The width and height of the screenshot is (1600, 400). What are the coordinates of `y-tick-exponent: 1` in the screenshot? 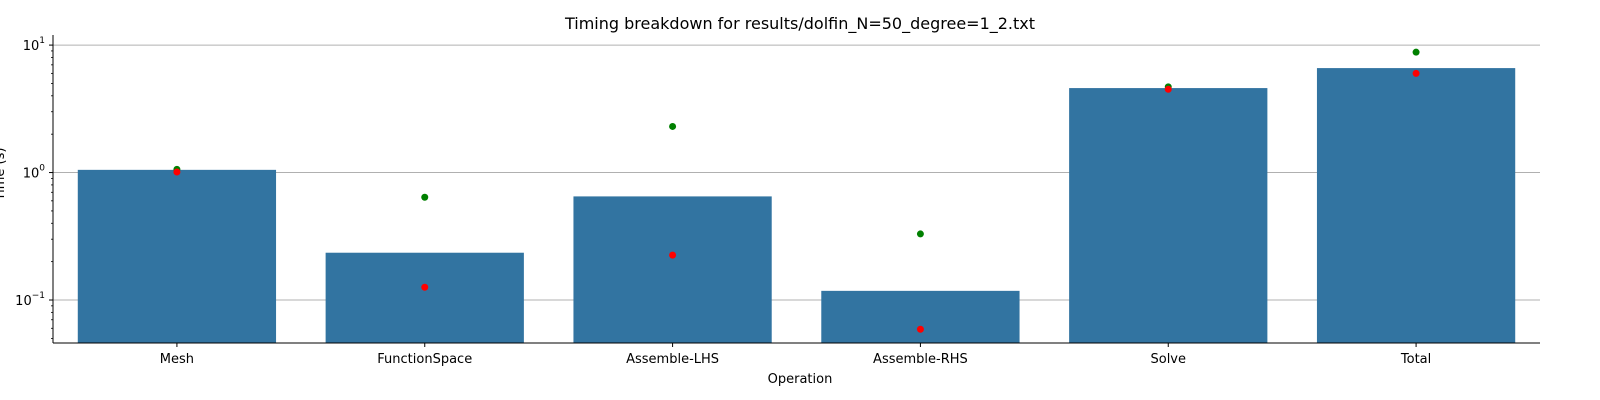 It's located at (42, 41).